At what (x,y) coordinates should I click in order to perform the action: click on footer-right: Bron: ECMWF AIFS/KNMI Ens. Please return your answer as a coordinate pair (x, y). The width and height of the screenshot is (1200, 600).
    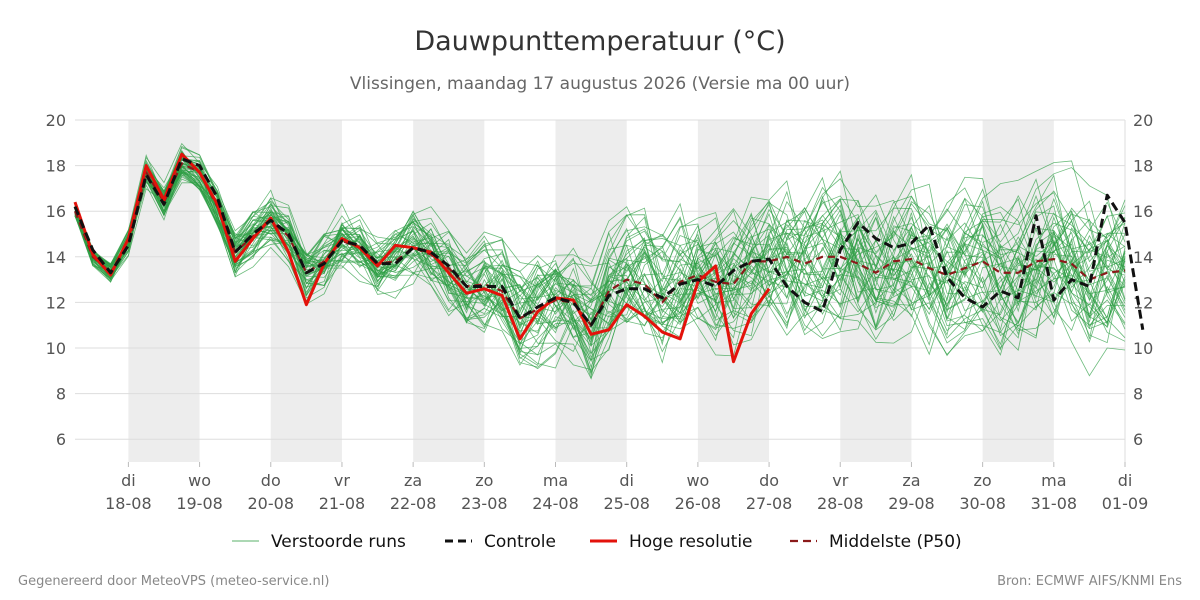
    Looking at the image, I should click on (1089, 581).